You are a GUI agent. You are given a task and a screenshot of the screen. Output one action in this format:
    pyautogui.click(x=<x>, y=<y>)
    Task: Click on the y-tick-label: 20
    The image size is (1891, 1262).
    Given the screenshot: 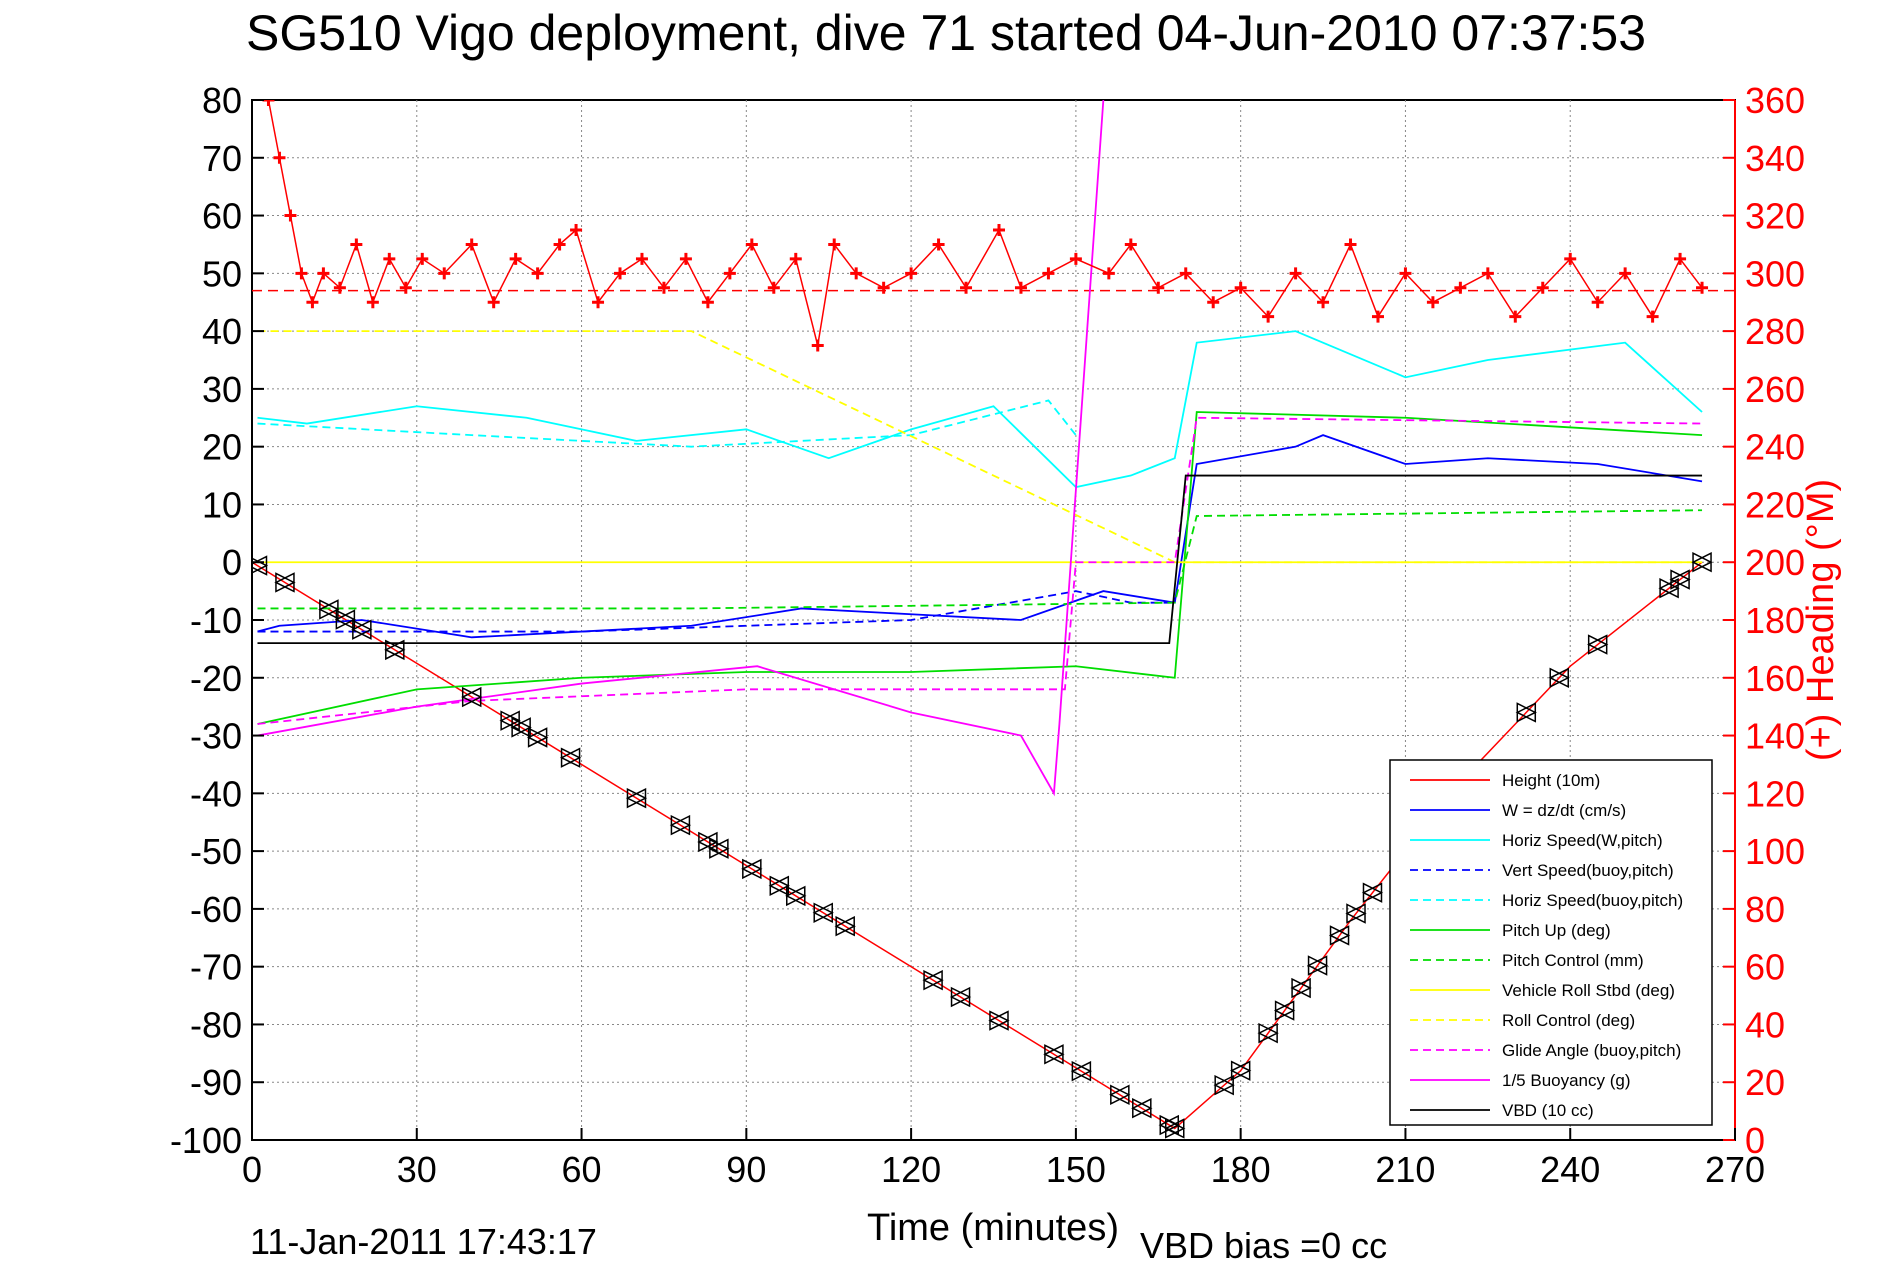 What is the action you would take?
    pyautogui.click(x=222, y=447)
    